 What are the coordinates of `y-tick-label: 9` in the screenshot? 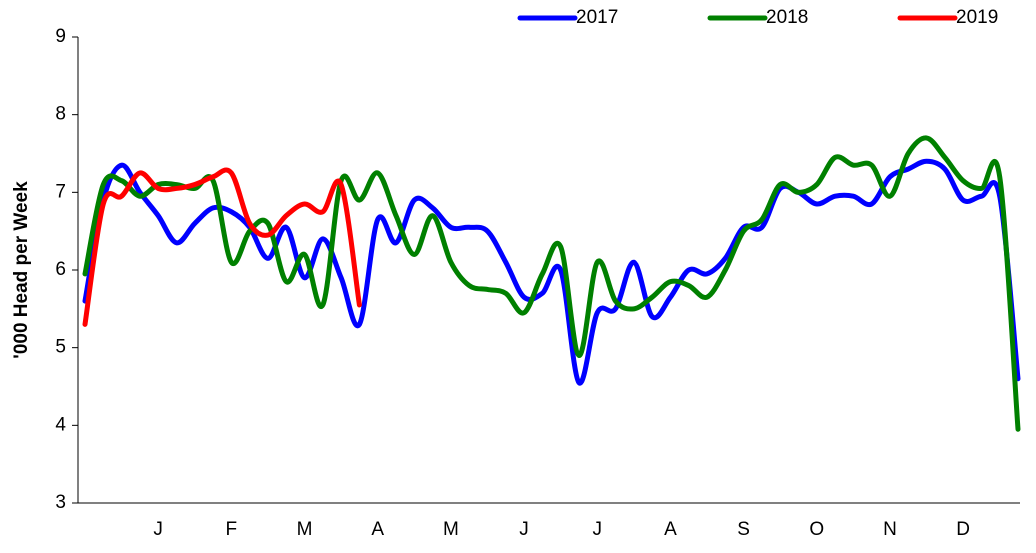 It's located at (60, 36).